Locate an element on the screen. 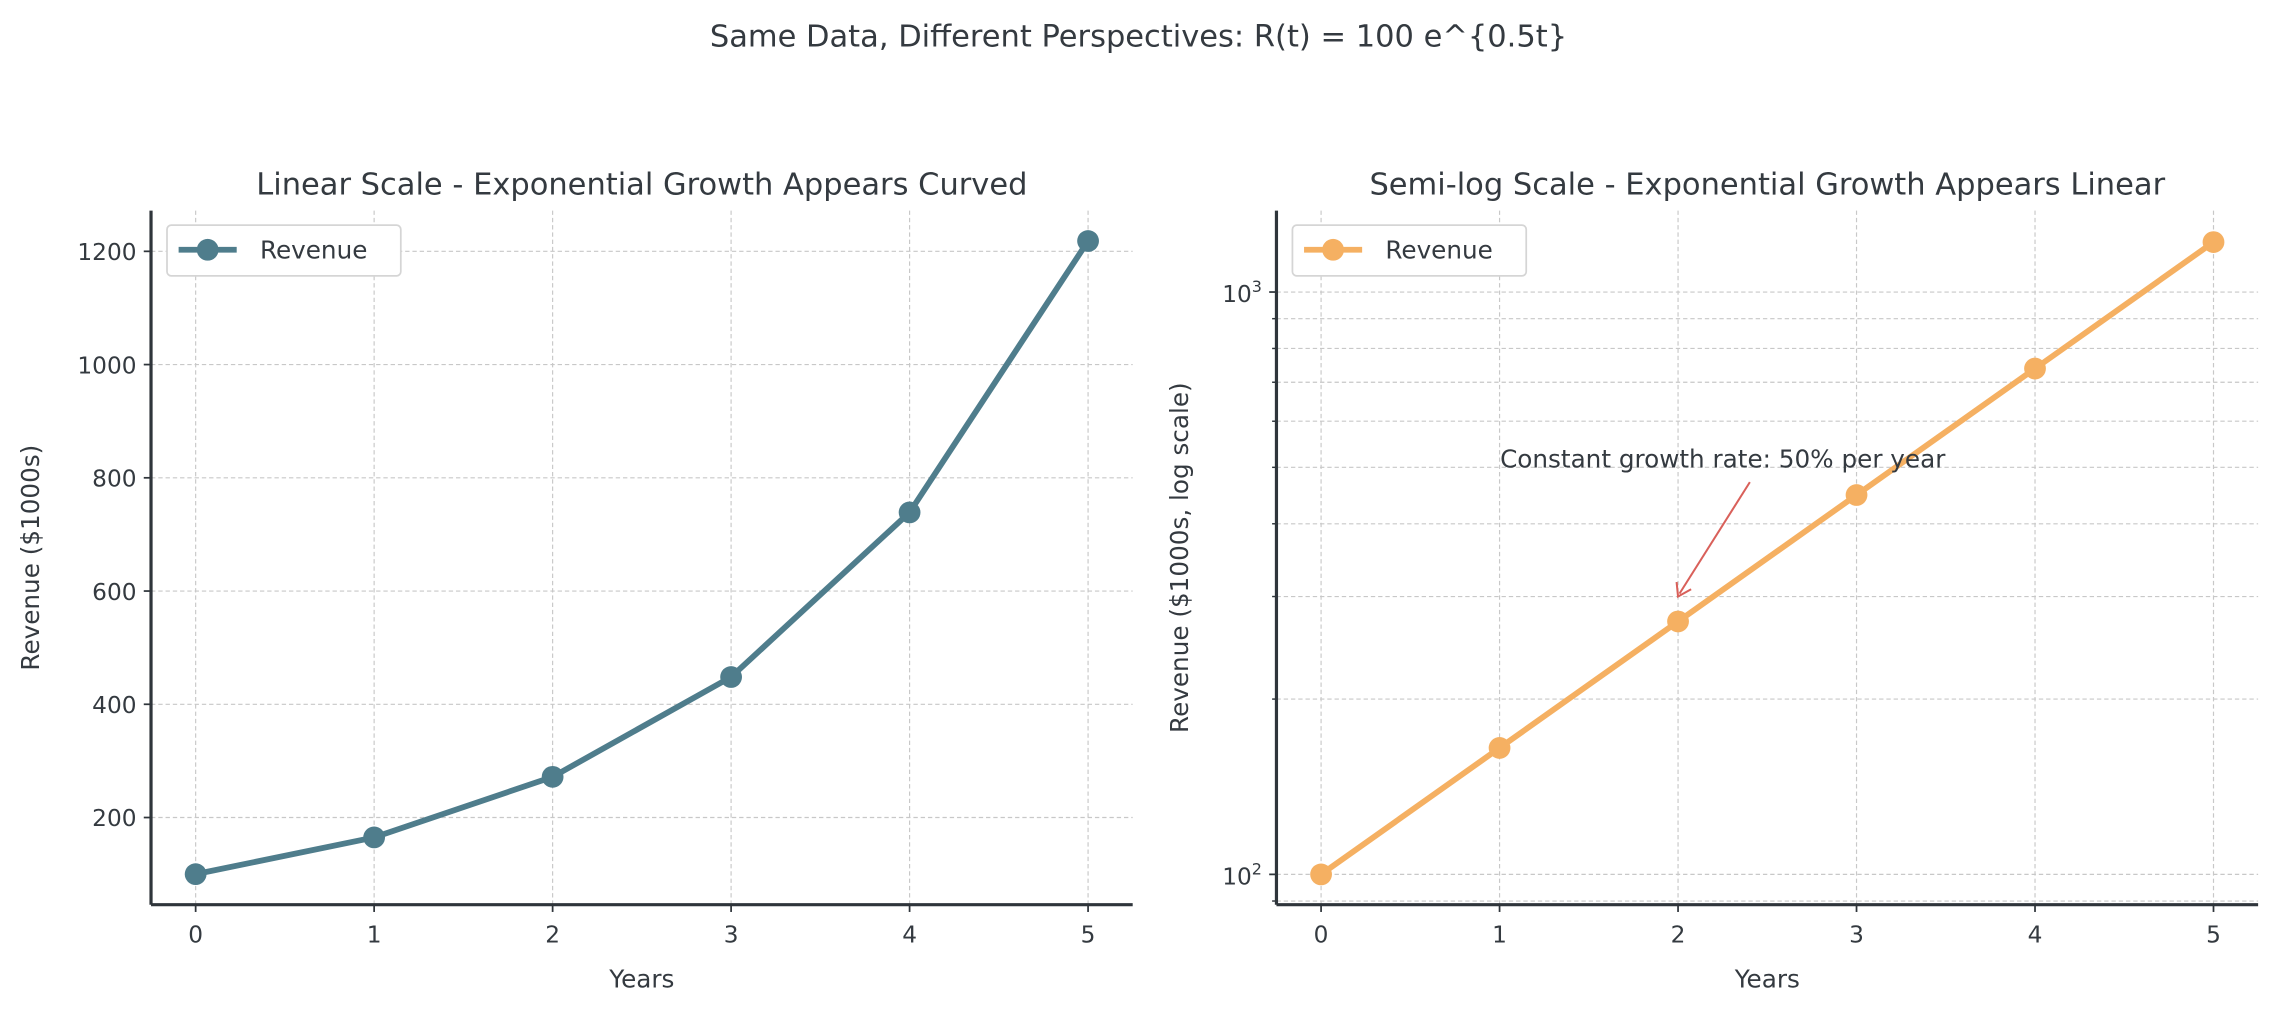 This screenshot has height=1010, width=2277. y-tick-label: 200 is located at coordinates (114, 818).